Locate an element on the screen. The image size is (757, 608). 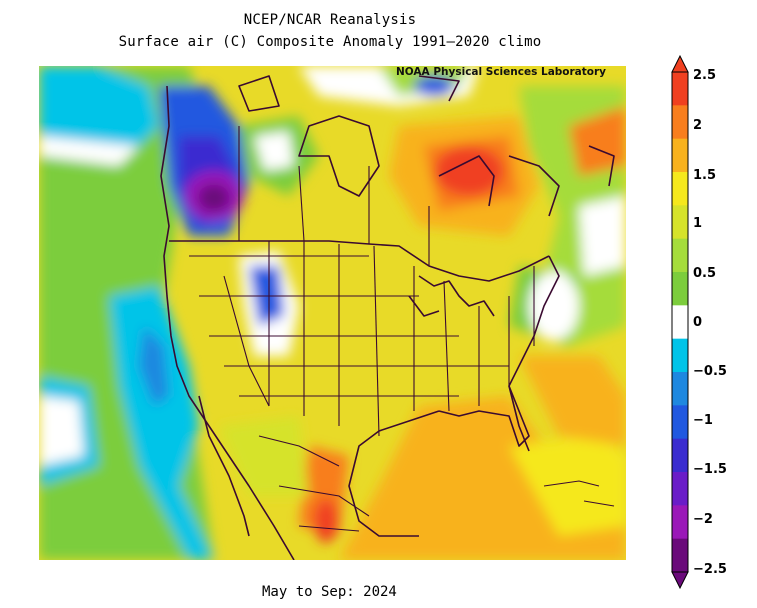
colorbar-frame is located at coordinates (680, 322).